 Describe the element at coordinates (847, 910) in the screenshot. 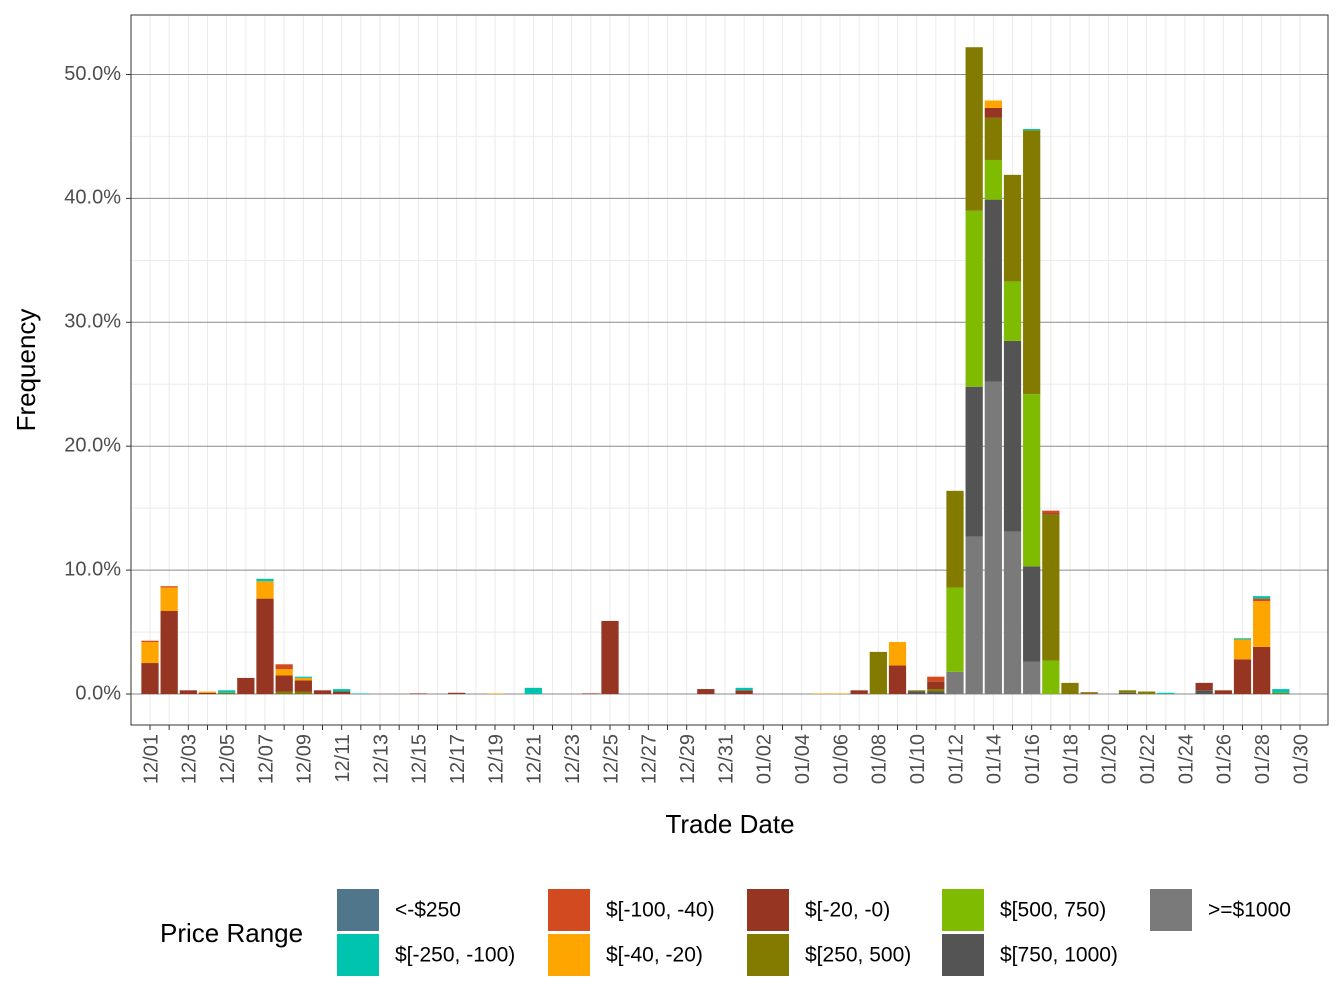

I see `legend-label: $[-20, -0)` at that location.